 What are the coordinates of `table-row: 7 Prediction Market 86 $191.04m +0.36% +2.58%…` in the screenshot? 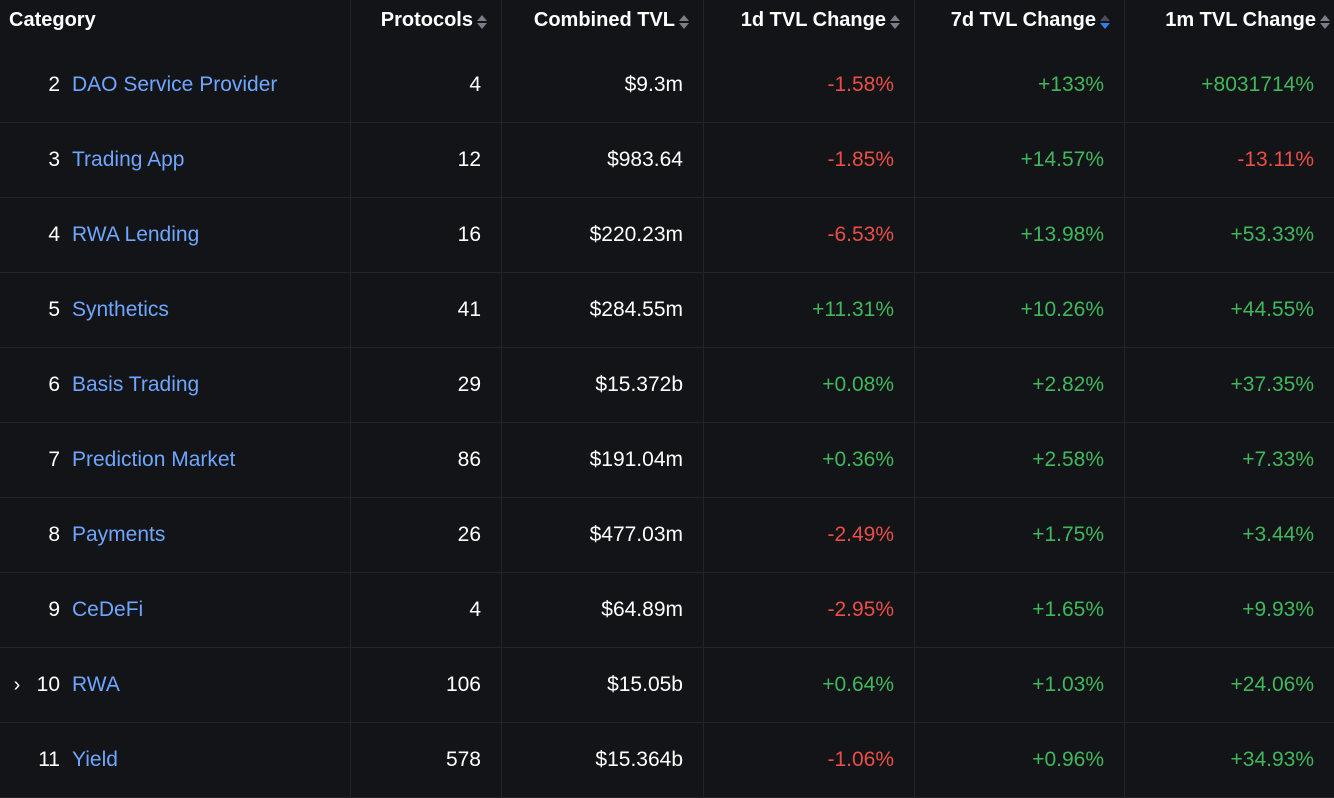 It's located at (667, 460).